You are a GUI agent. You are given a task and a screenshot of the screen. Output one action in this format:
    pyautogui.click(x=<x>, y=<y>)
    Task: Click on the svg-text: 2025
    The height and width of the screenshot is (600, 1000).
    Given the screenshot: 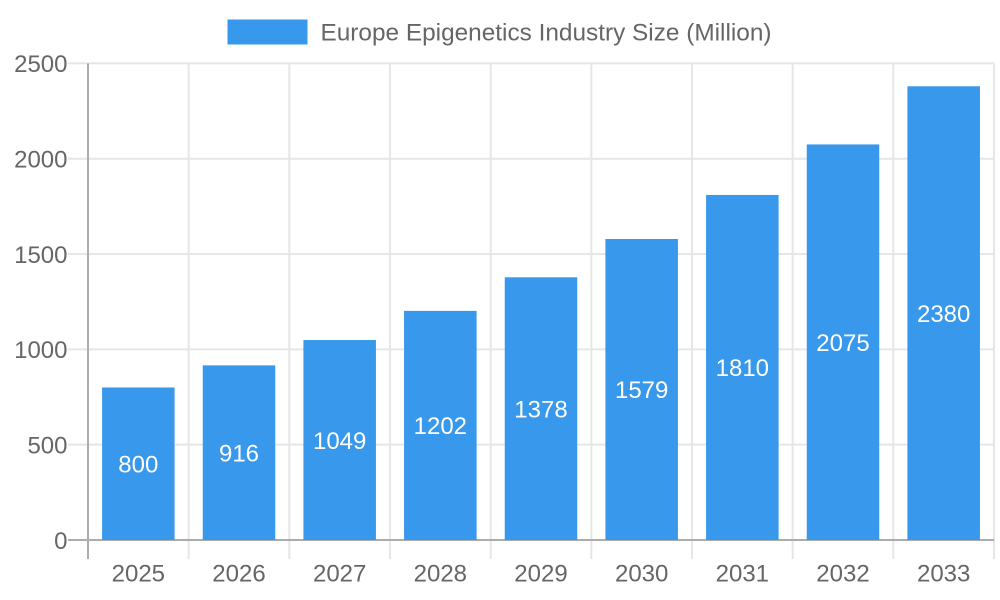 What is the action you would take?
    pyautogui.click(x=138, y=574)
    